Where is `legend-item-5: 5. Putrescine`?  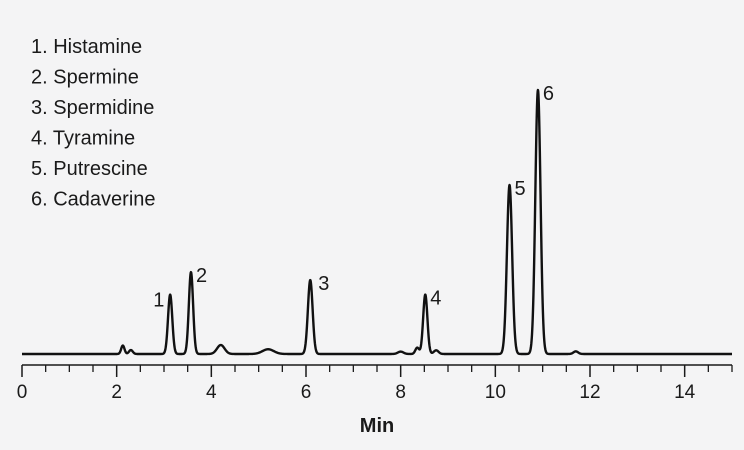
legend-item-5: 5. Putrescine is located at coordinates (89, 169).